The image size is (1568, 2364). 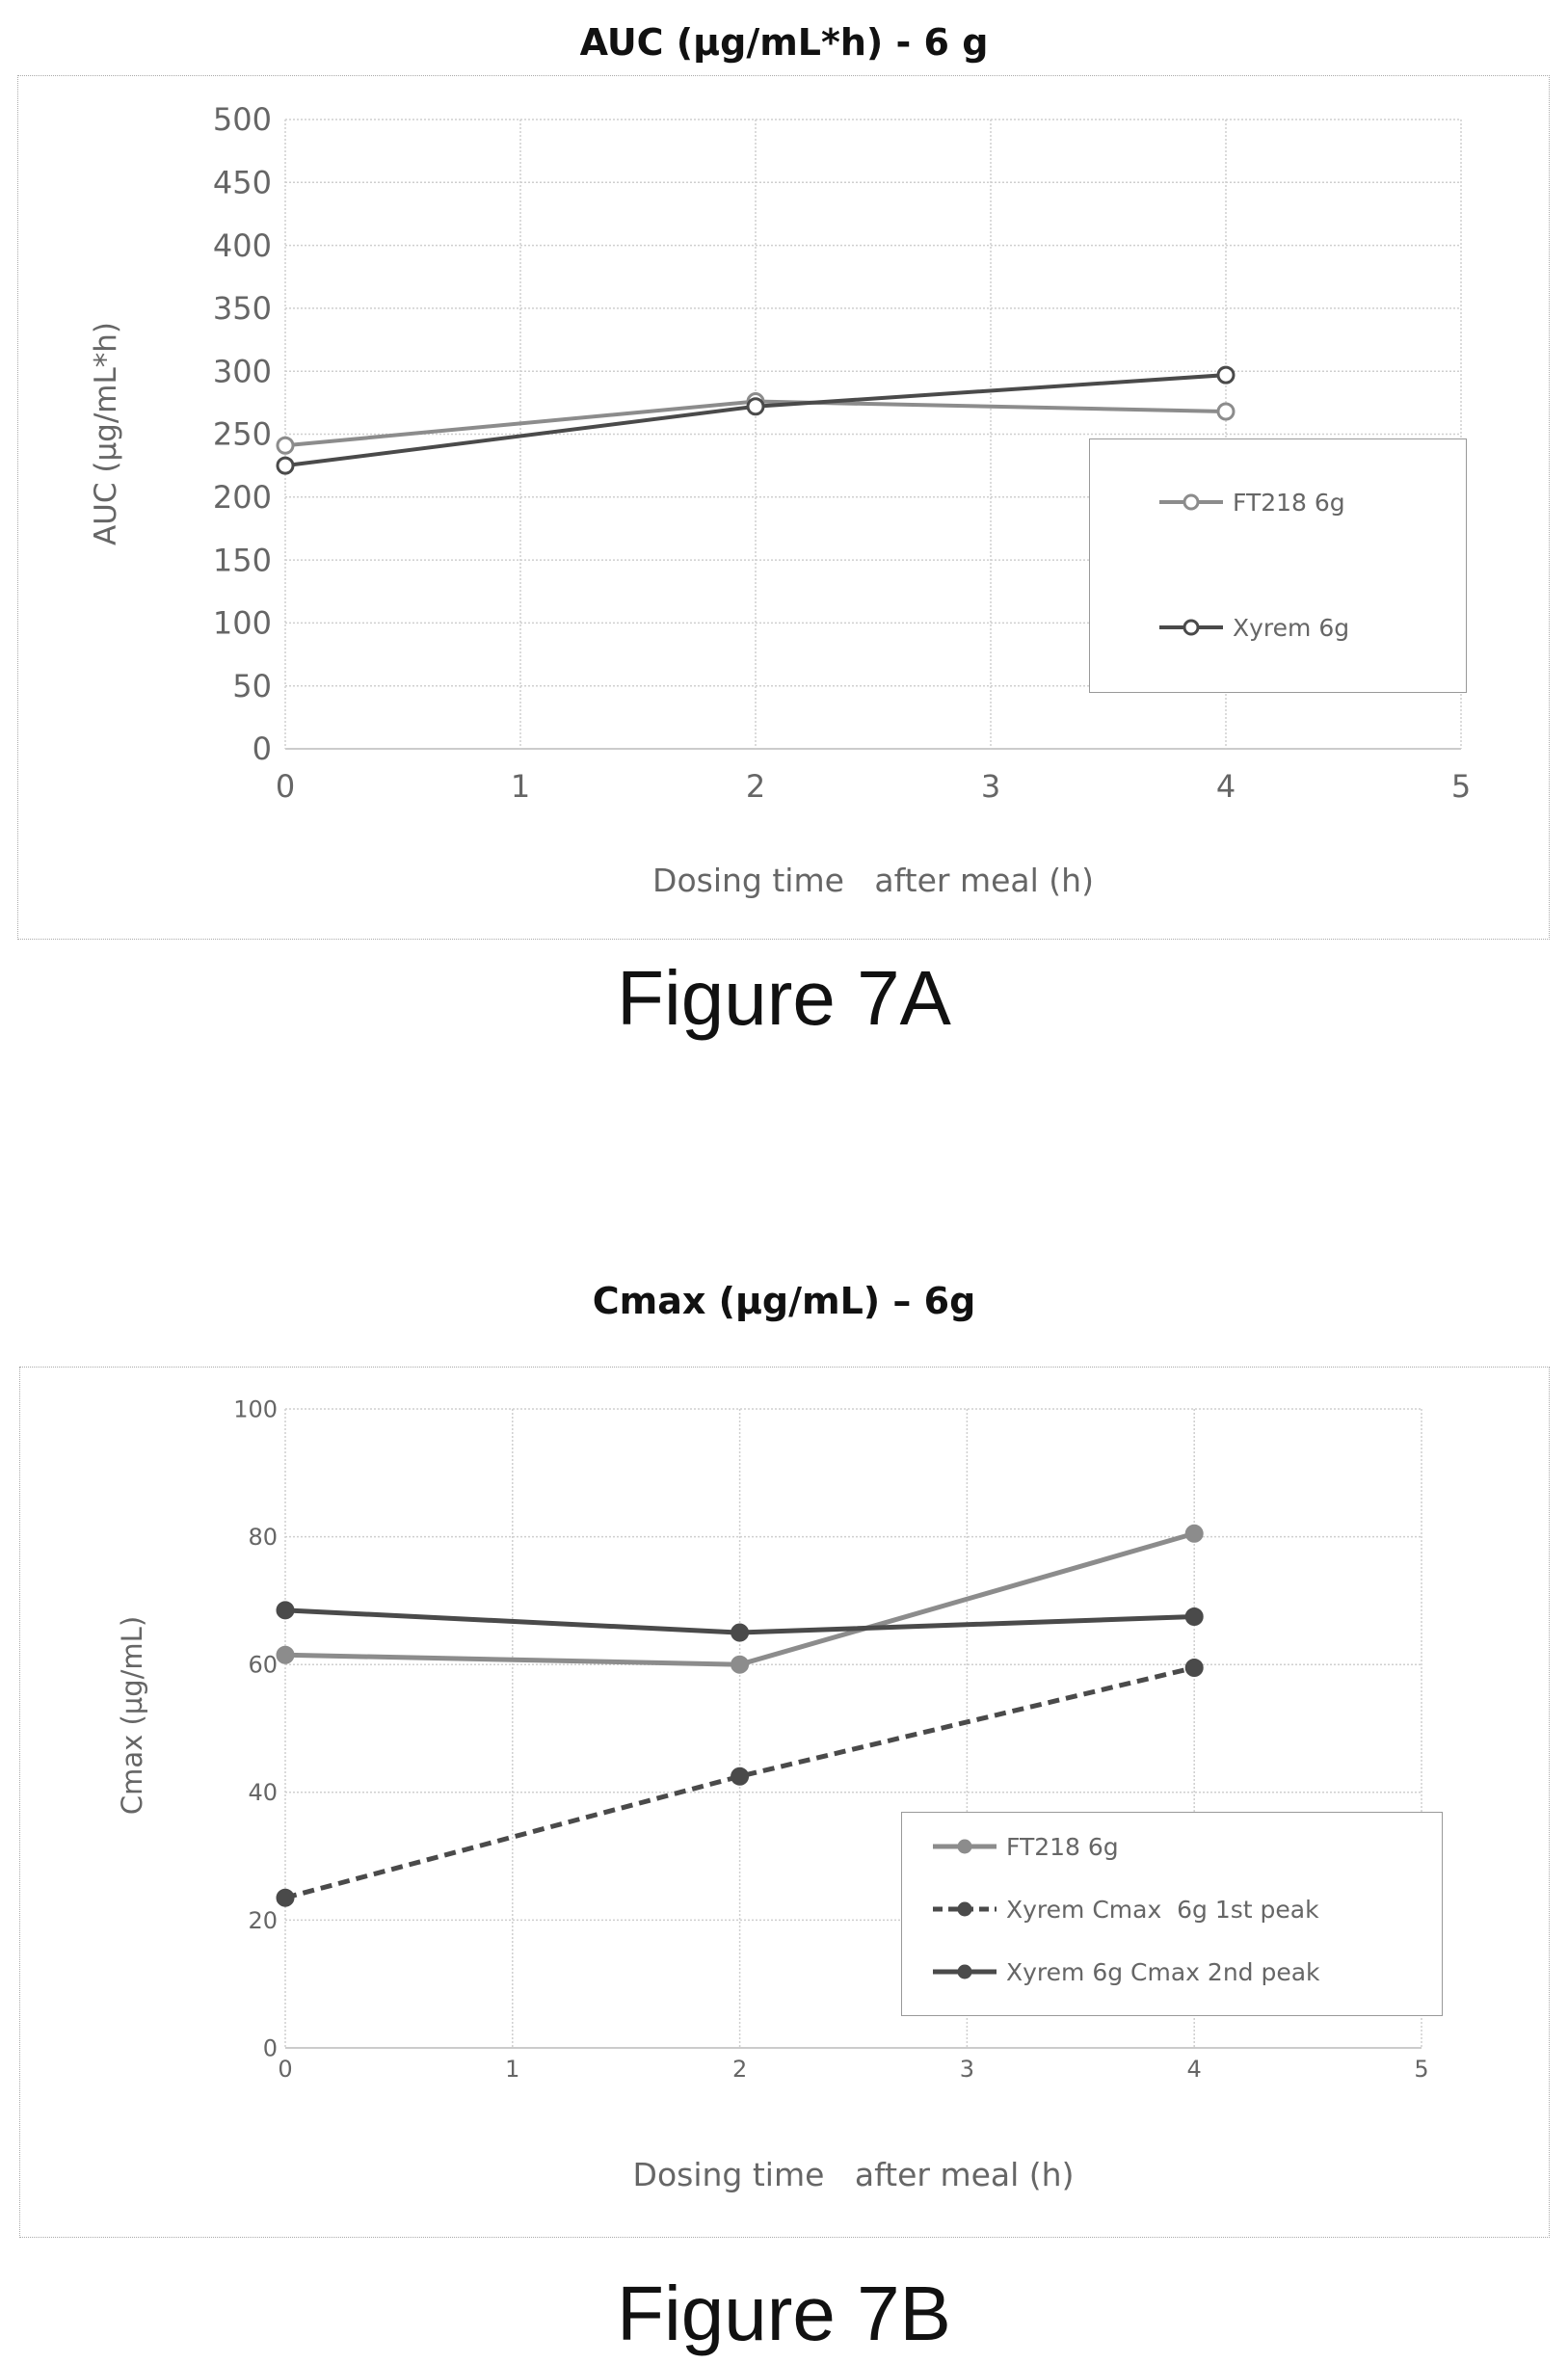 What do you see at coordinates (243, 308) in the screenshot?
I see `chart-a-y-tick-label: 350` at bounding box center [243, 308].